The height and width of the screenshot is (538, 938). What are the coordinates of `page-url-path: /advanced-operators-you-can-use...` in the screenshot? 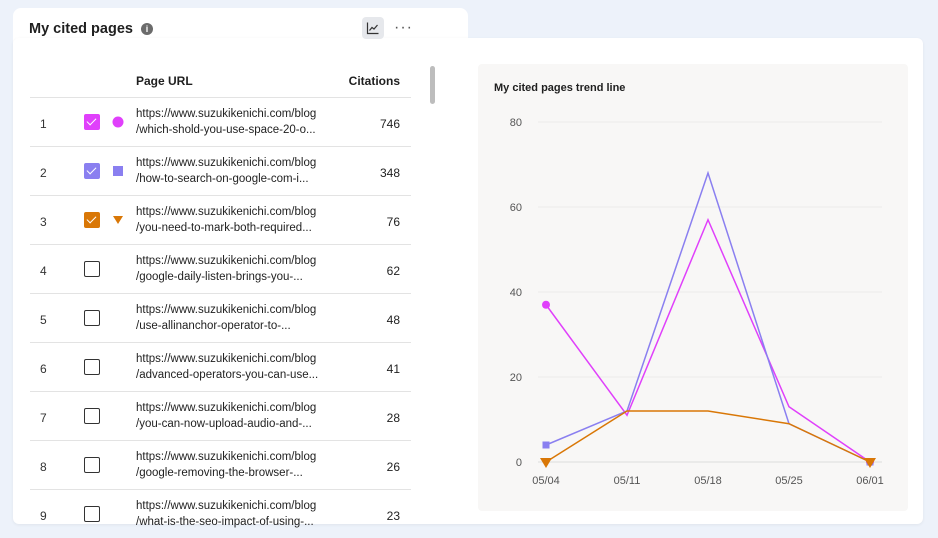 It's located at (227, 375).